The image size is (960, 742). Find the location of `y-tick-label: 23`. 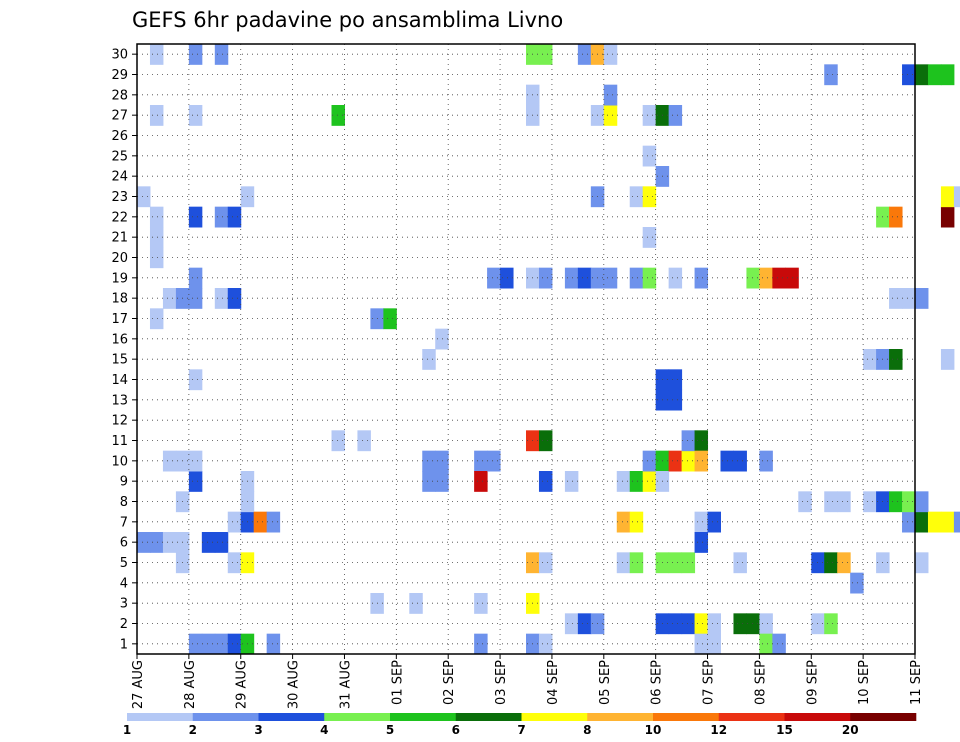

y-tick-label: 23 is located at coordinates (119, 197).